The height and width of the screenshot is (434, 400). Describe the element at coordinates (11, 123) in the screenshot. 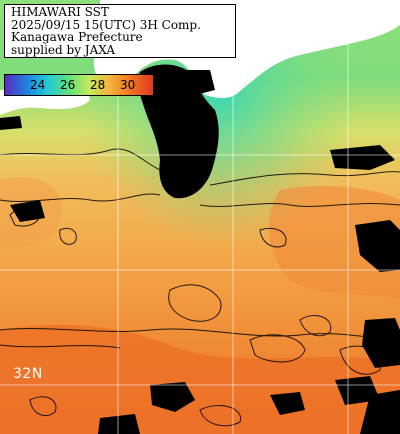

I see `cloud-coast-west` at that location.